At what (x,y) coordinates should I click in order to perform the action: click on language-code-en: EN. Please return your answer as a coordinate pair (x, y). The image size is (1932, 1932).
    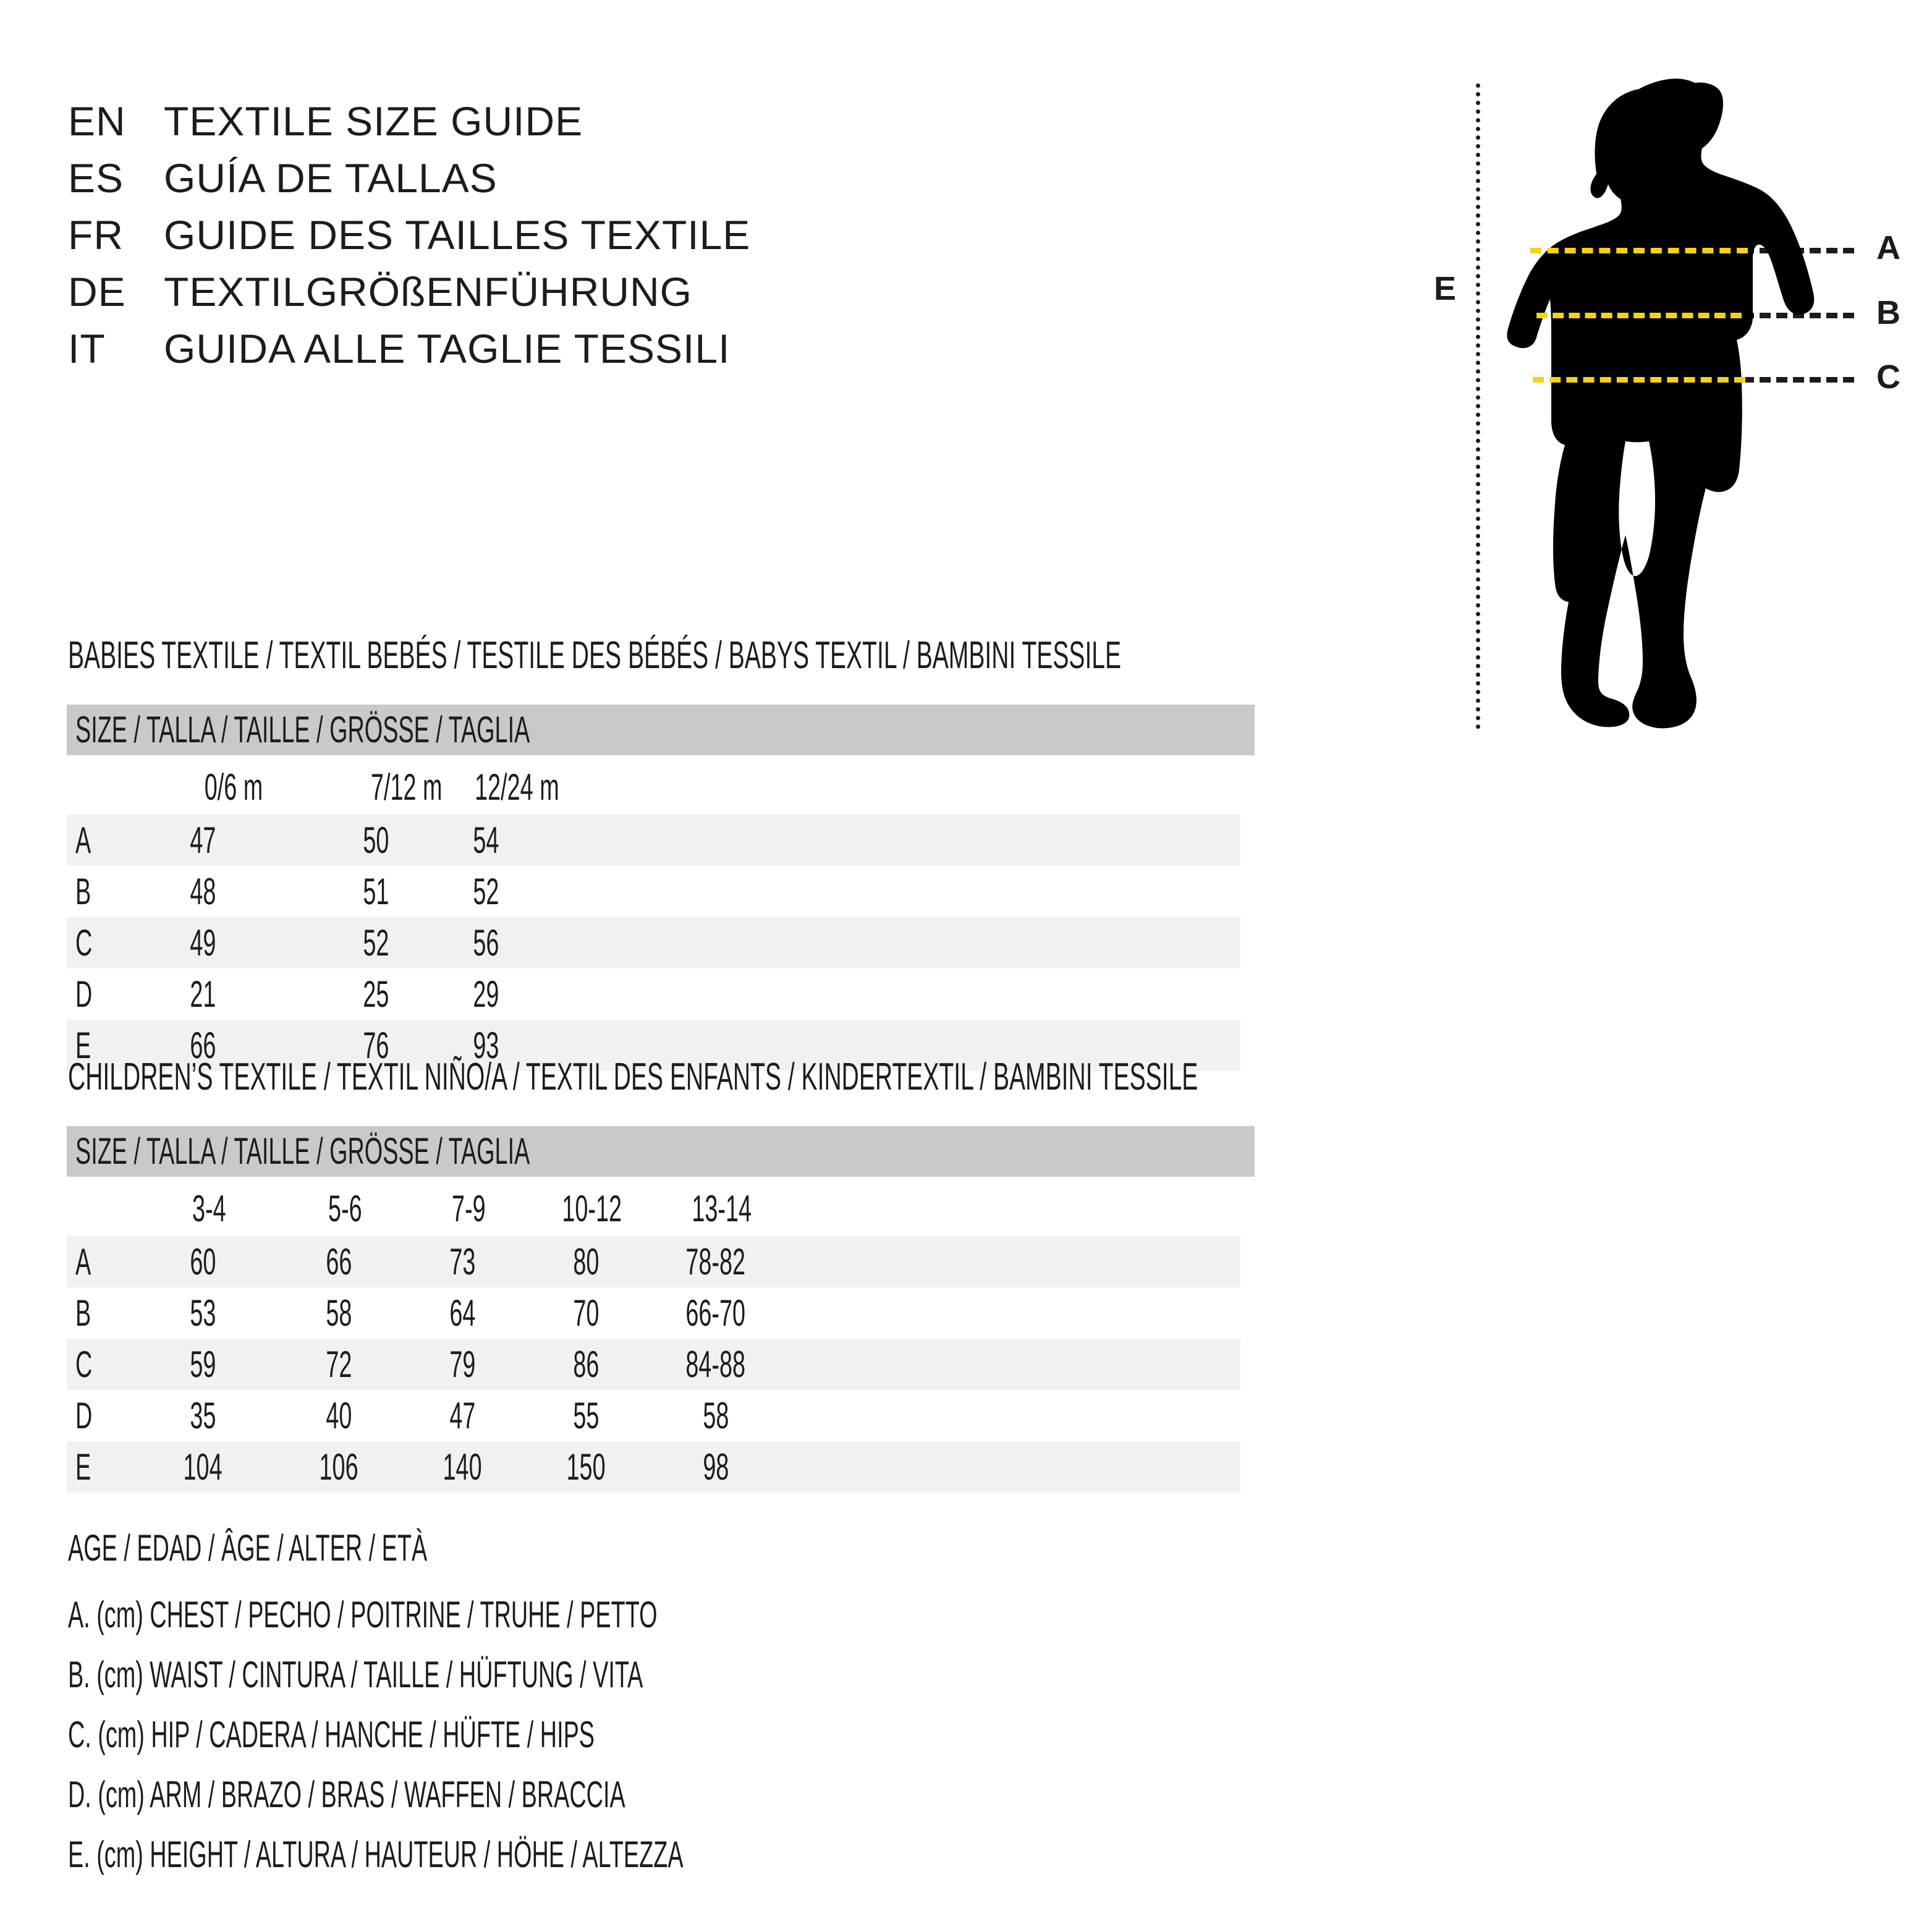
    Looking at the image, I should click on (97, 121).